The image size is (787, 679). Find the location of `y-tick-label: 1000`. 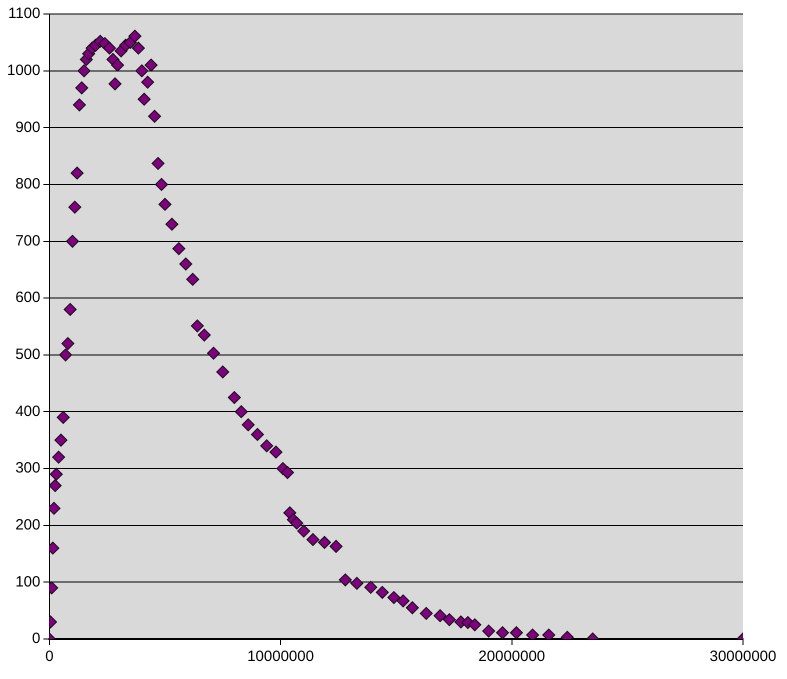

y-tick-label: 1000 is located at coordinates (23, 70).